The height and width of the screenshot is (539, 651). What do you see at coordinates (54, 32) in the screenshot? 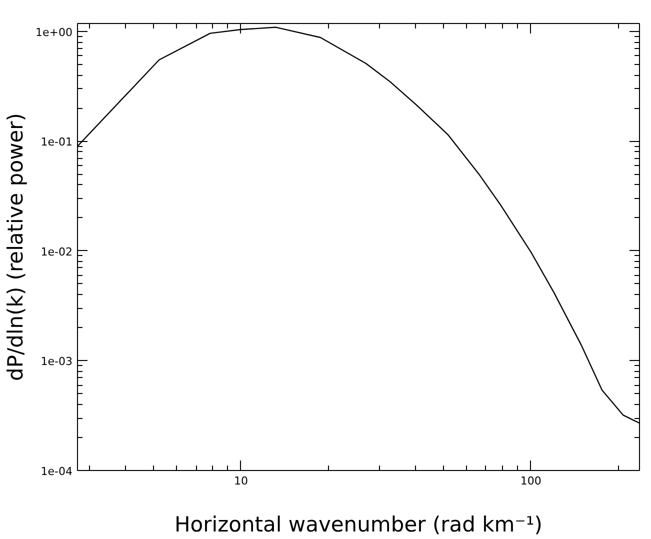
I see `y-tick-label: 1e+00` at bounding box center [54, 32].